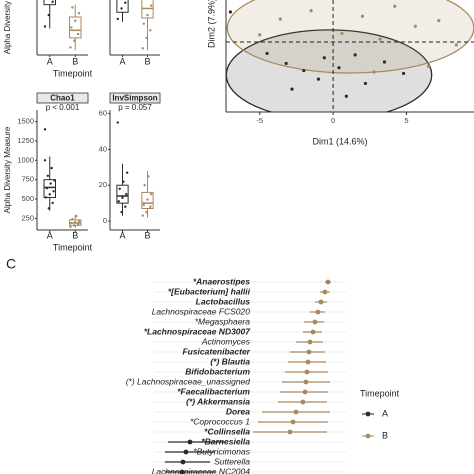 The image size is (474, 474). Describe the element at coordinates (25, 140) in the screenshot. I see `y-tick-label: 1250` at that location.